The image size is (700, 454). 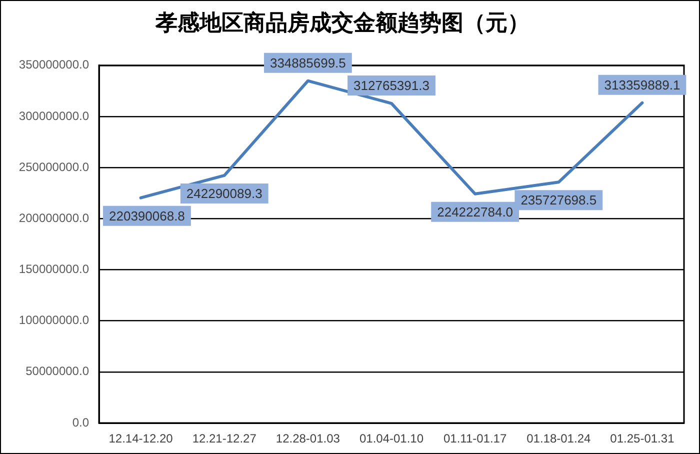 What do you see at coordinates (558, 439) in the screenshot?
I see `x-tick-label: 01.18-01.24` at bounding box center [558, 439].